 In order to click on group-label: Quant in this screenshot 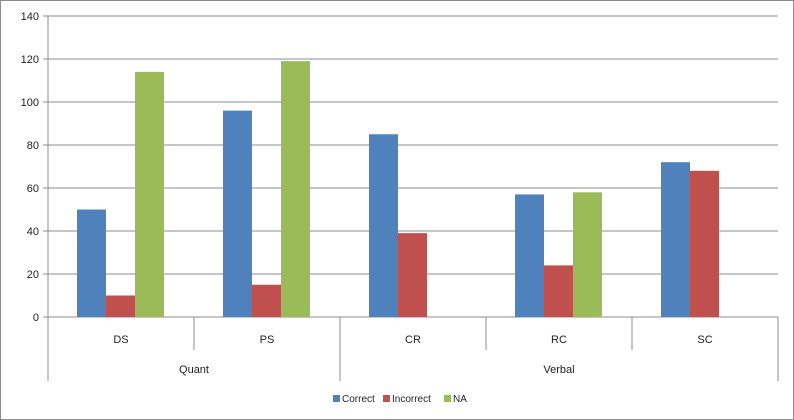, I will do `click(194, 370)`.